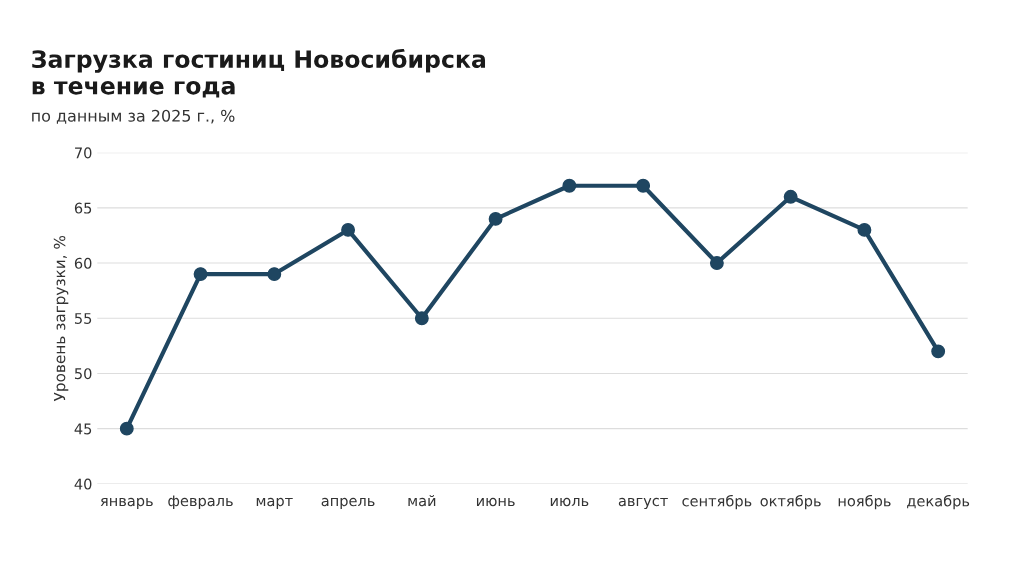 This screenshot has width=1024, height=576. I want to click on x-tick-label: январь, so click(126, 503).